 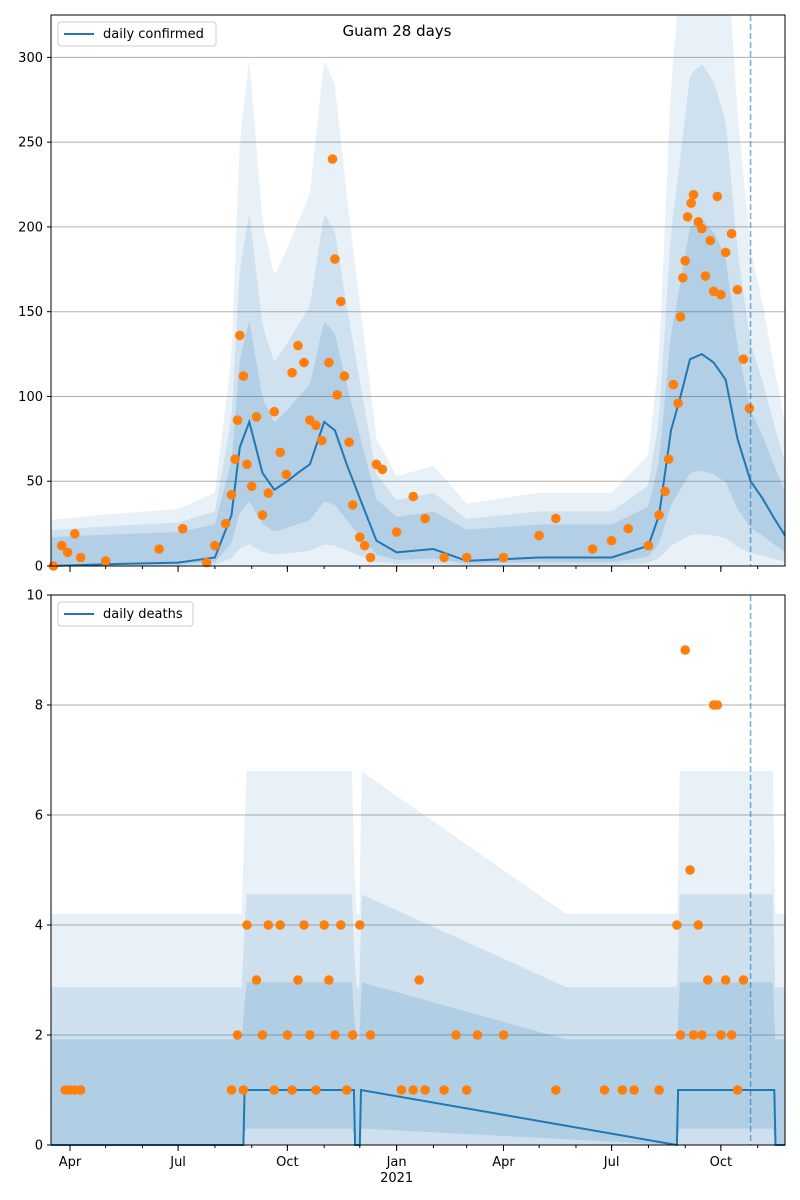 What do you see at coordinates (418, 1117) in the screenshot?
I see `series-lines` at bounding box center [418, 1117].